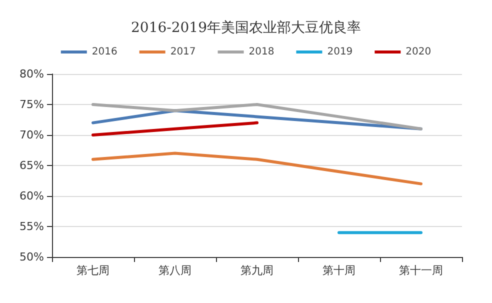 The width and height of the screenshot is (492, 303). What do you see at coordinates (246, 28) in the screenshot?
I see `chart-title: 2016-2019年美国农业部大豆优良率` at bounding box center [246, 28].